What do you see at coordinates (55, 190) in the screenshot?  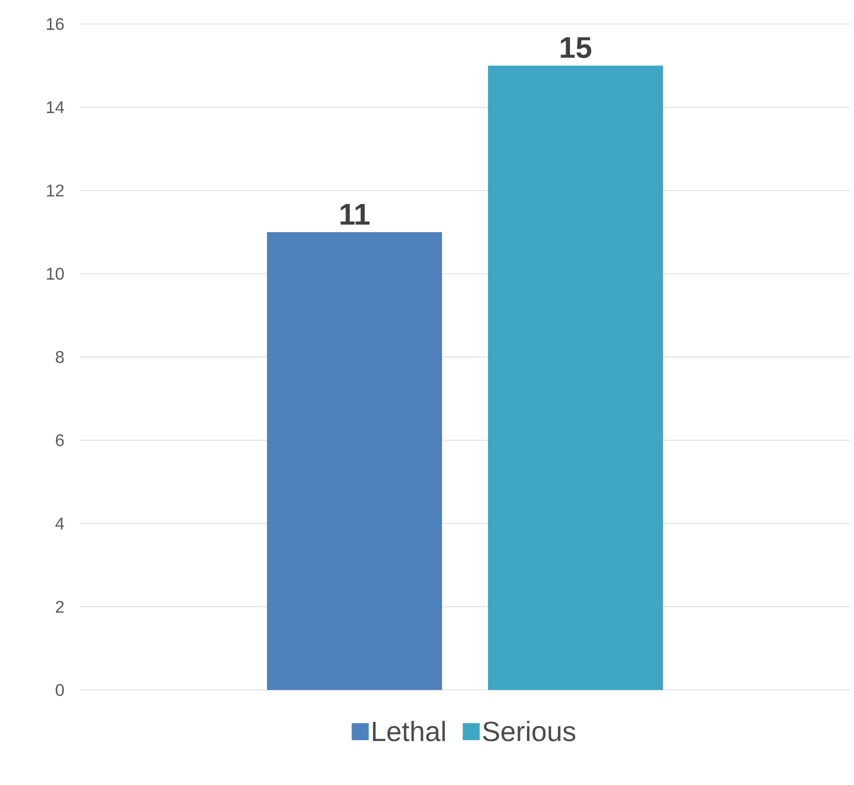 I see `y-tick-label: 12` at bounding box center [55, 190].